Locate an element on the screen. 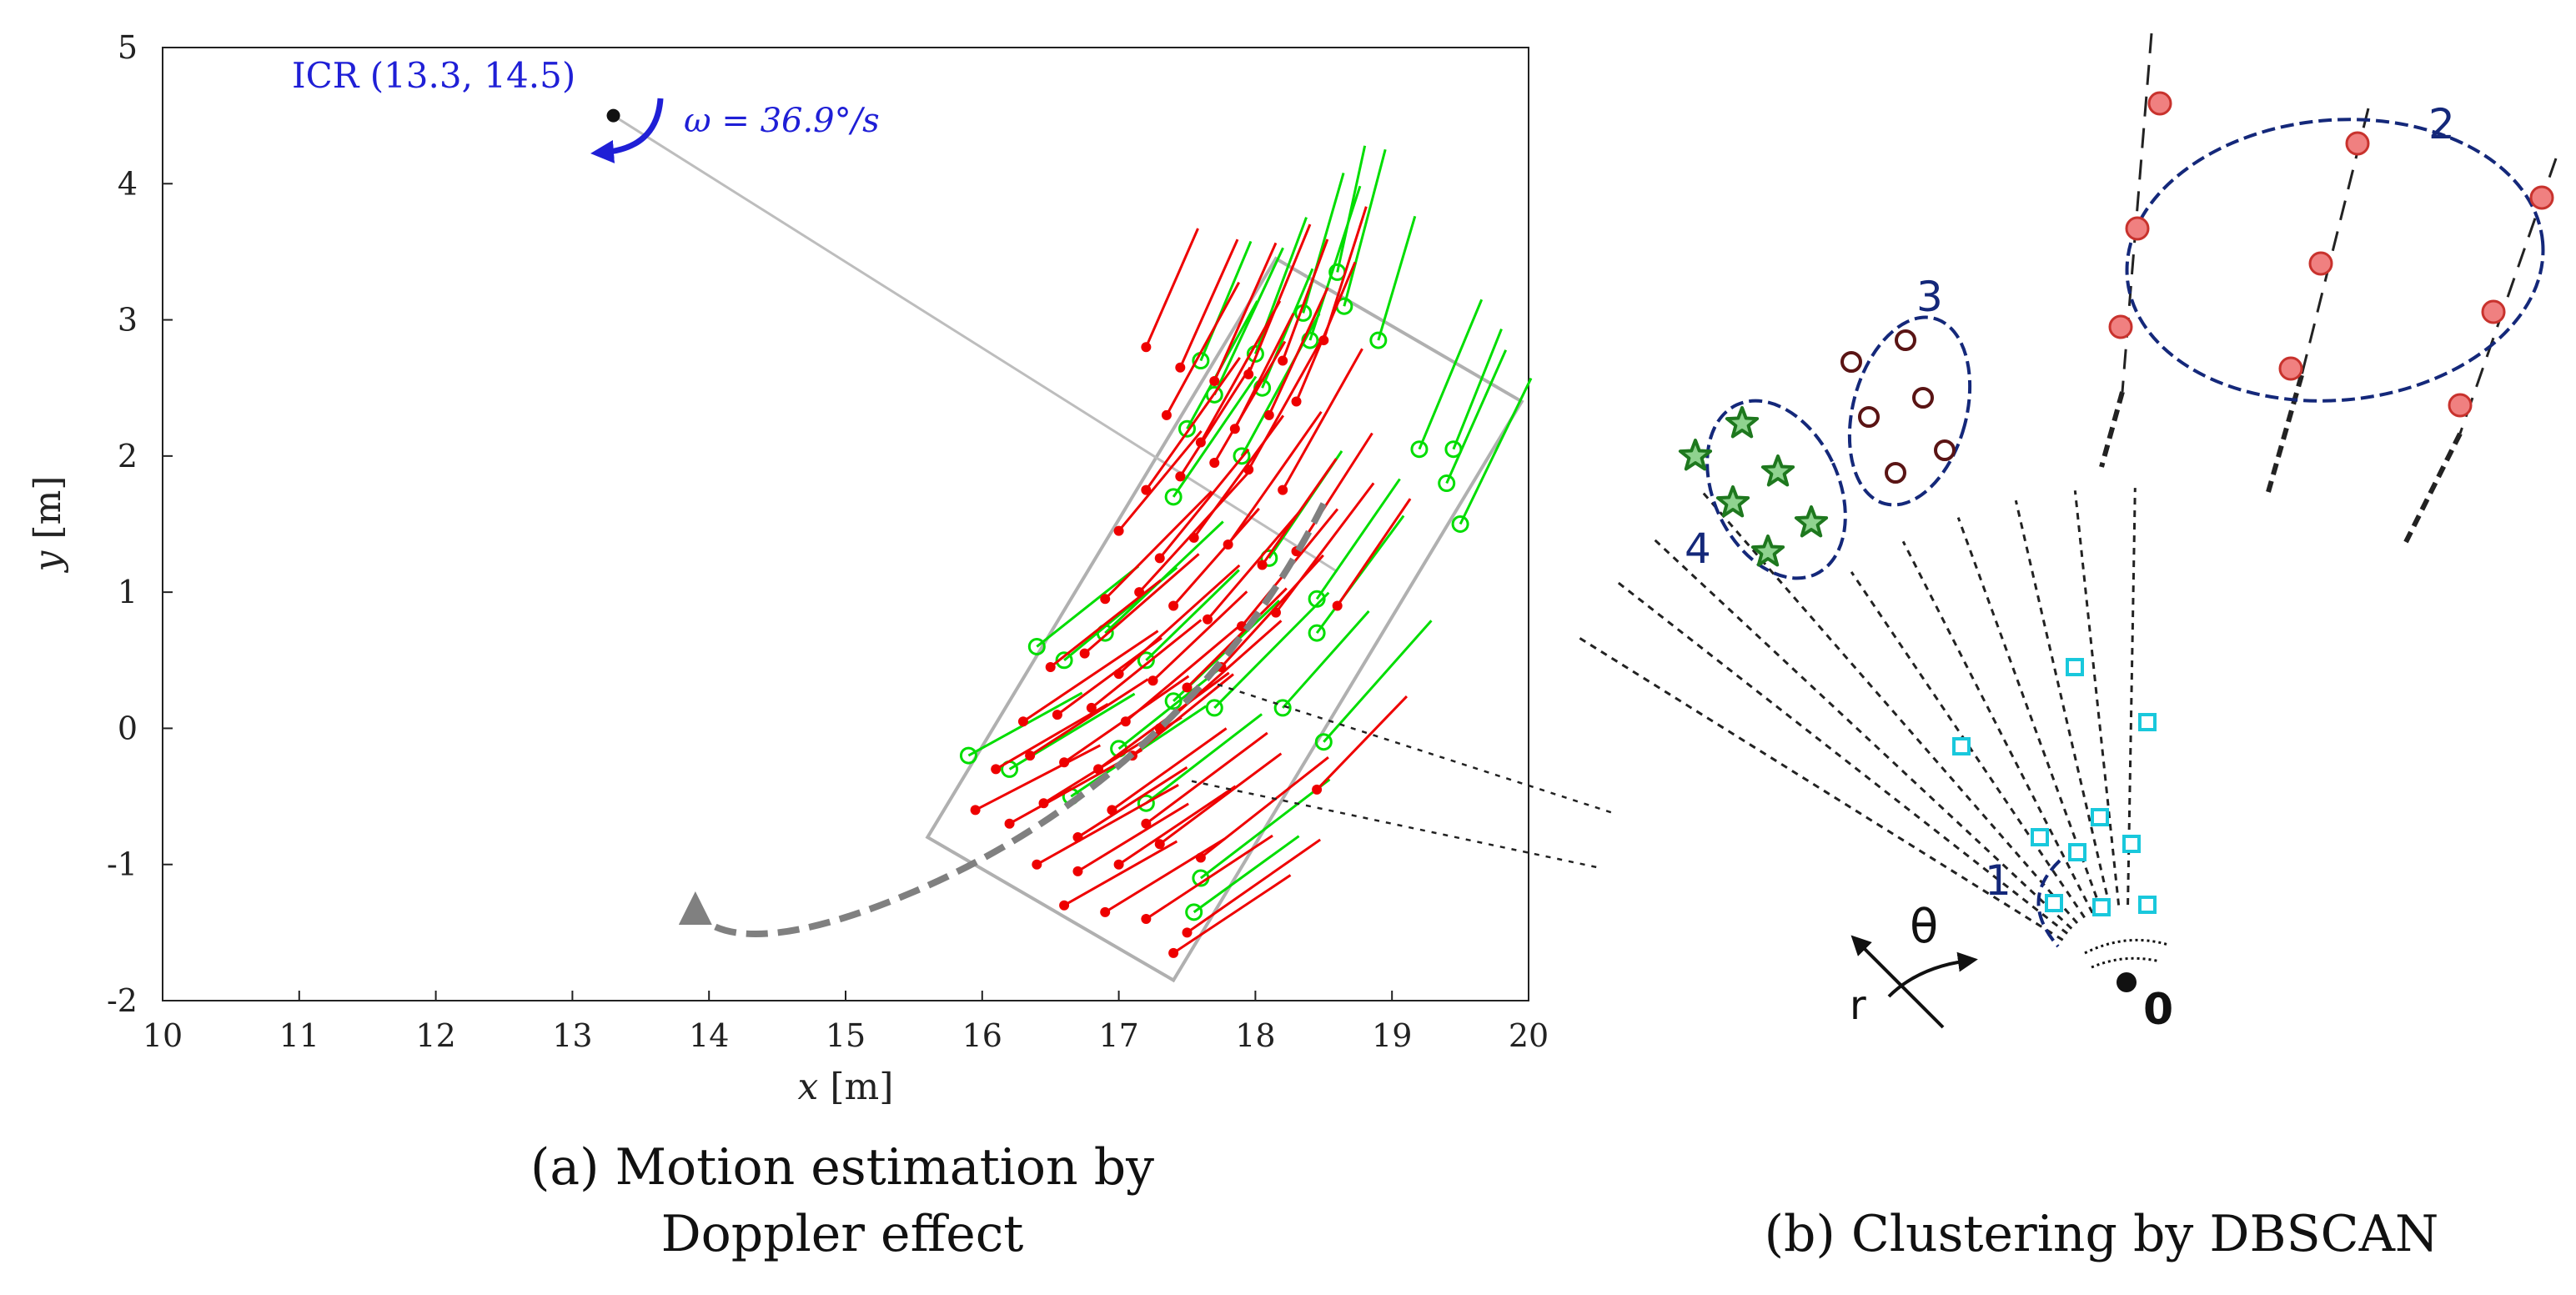 The image size is (2576, 1295). caption-a-line1: (a) Motion estimation by is located at coordinates (842, 1168).